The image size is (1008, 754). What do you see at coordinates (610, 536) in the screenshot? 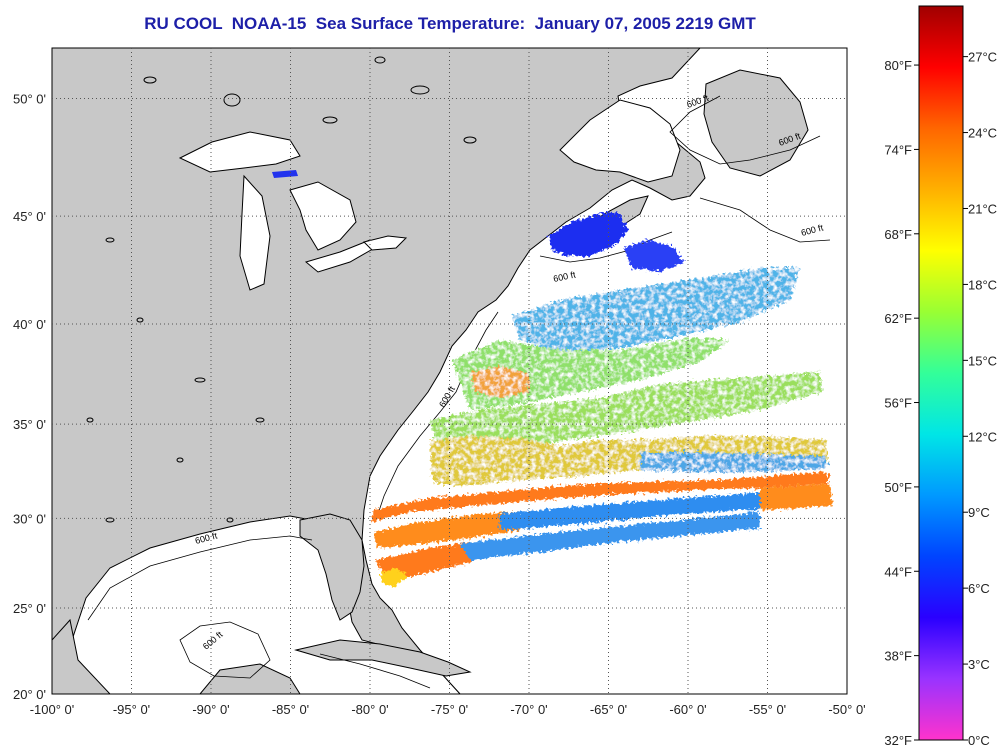
I see `sst-swath-strip-c-cool` at bounding box center [610, 536].